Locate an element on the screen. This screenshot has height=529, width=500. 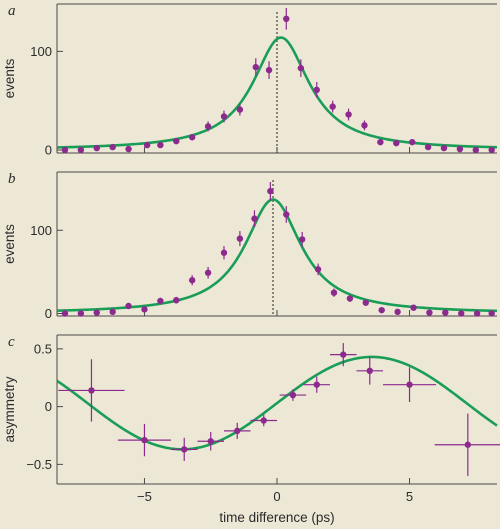
panel-letter: b is located at coordinates (12, 179).